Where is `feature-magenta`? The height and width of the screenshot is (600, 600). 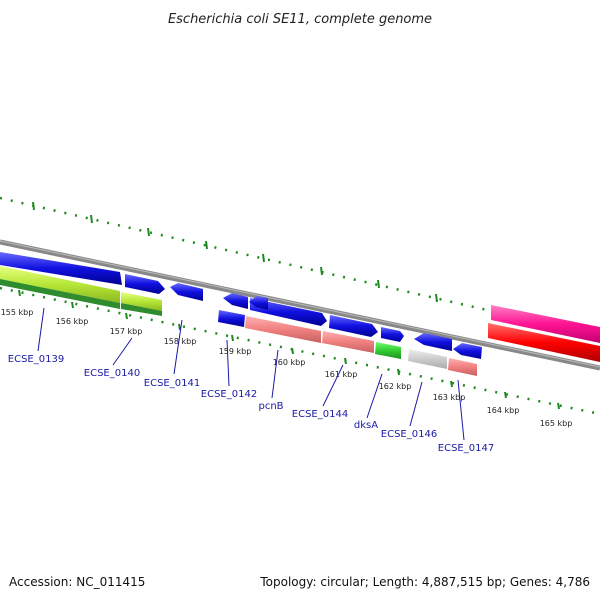
feature-magenta is located at coordinates (545, 324).